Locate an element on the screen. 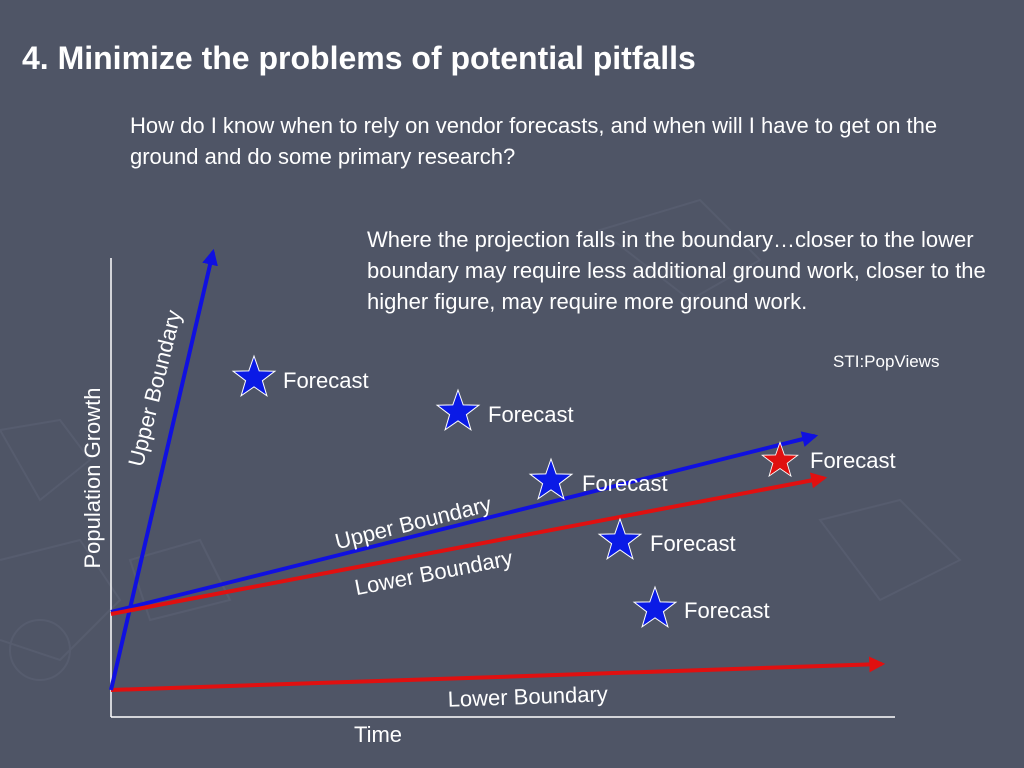 The width and height of the screenshot is (1024, 768). lower-boundary-bottom-line is located at coordinates (498, 674).